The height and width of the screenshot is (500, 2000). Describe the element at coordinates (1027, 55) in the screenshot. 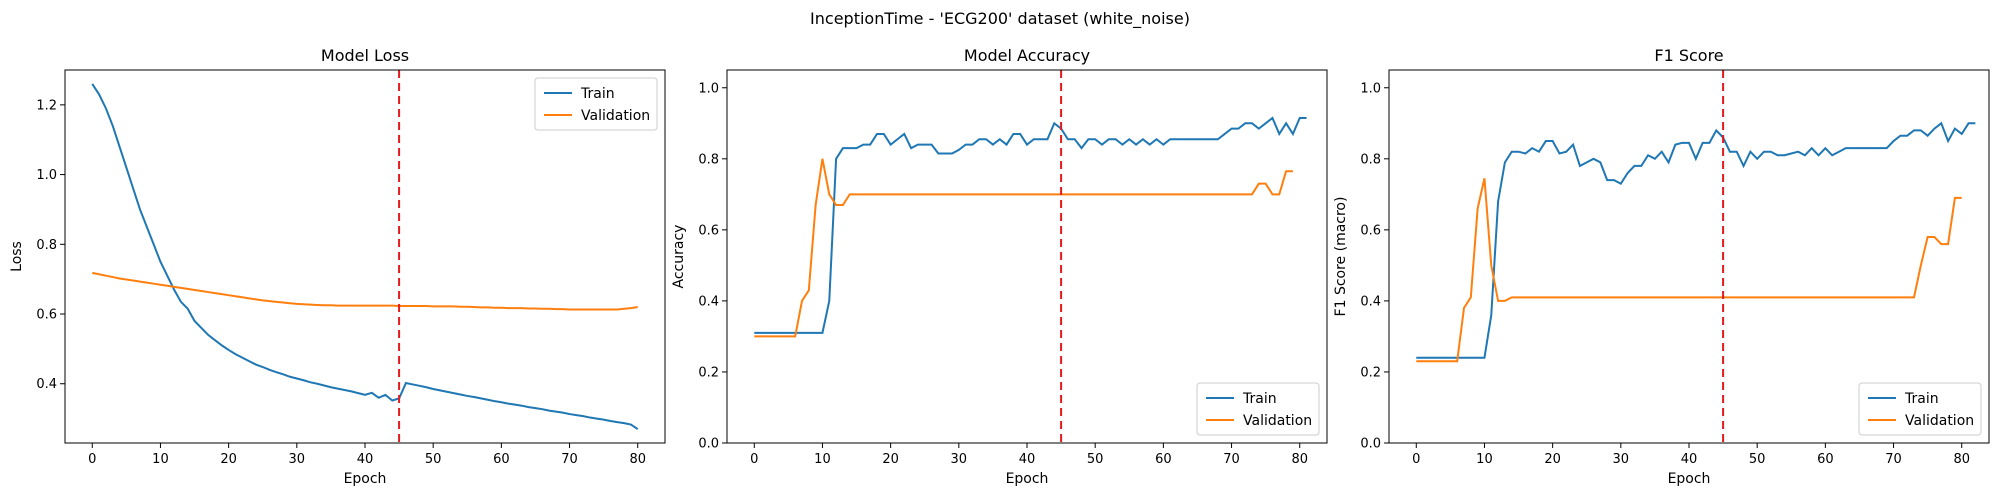

I see `chart-title: Model Accuracy` at that location.